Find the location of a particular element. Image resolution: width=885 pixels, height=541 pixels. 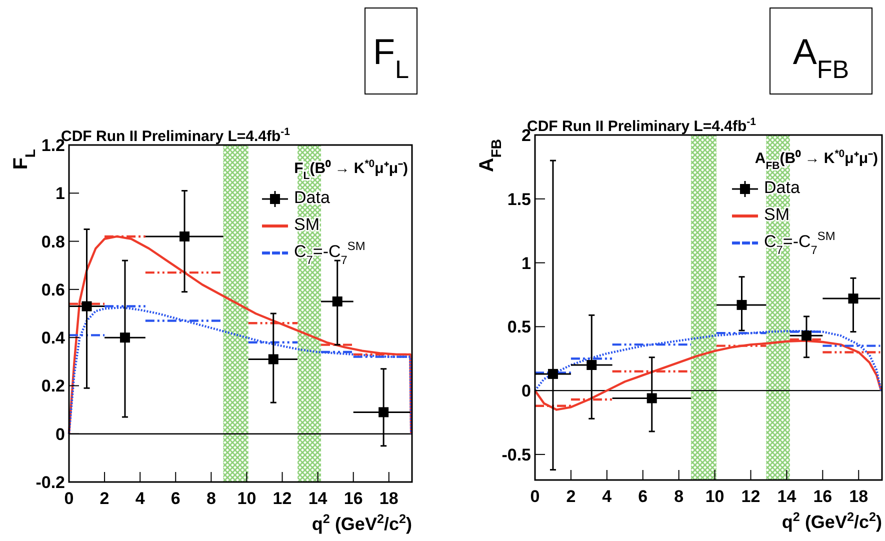

y-tick-label: 0.2 is located at coordinates (53, 386).